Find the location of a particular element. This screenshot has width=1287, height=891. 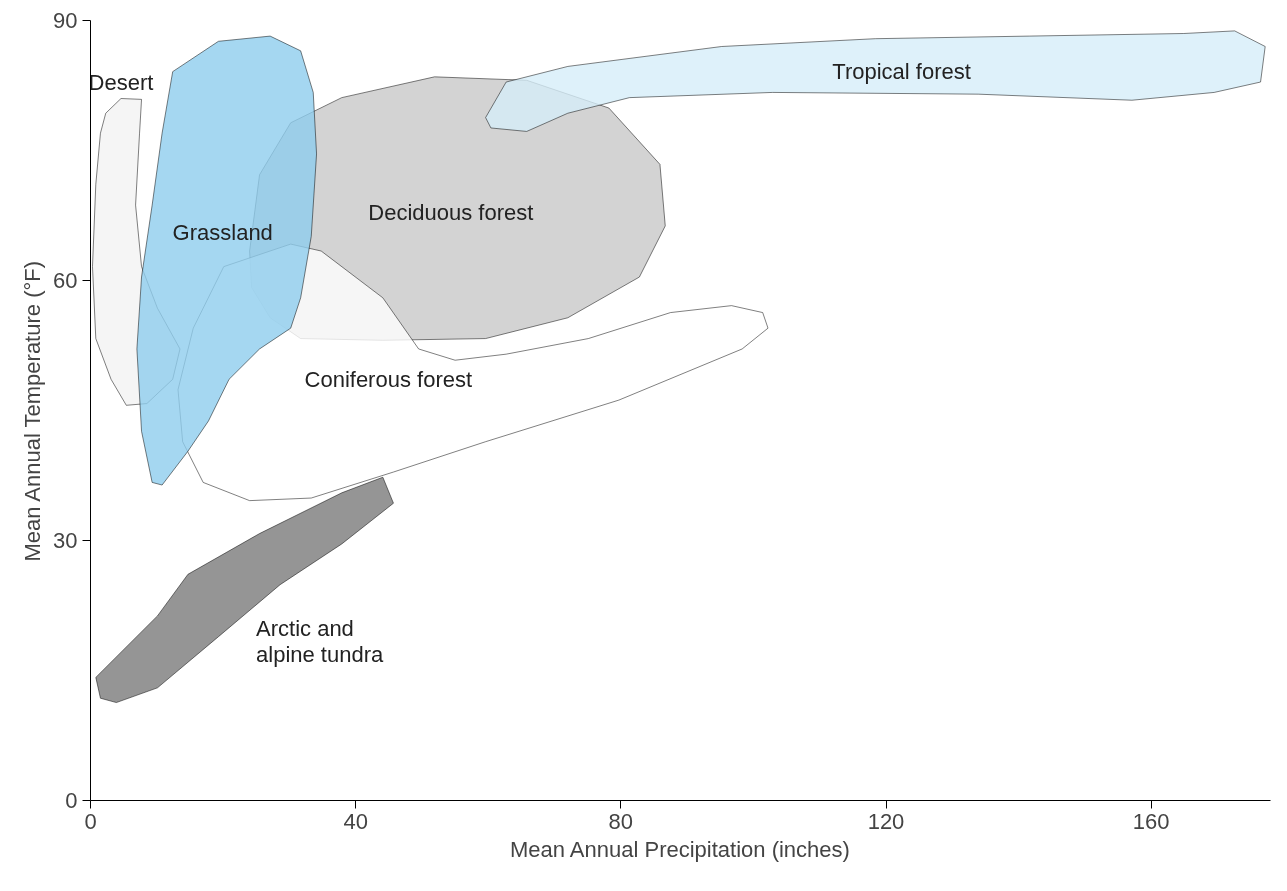

x-tick-label: 160 is located at coordinates (1151, 821).